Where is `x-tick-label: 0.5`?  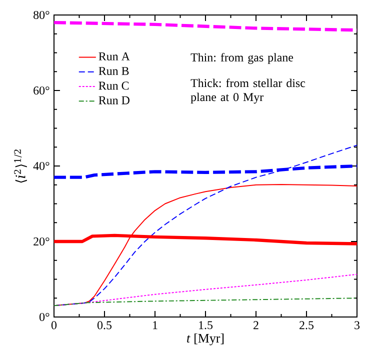 x-tick-label: 0.5 is located at coordinates (104, 325).